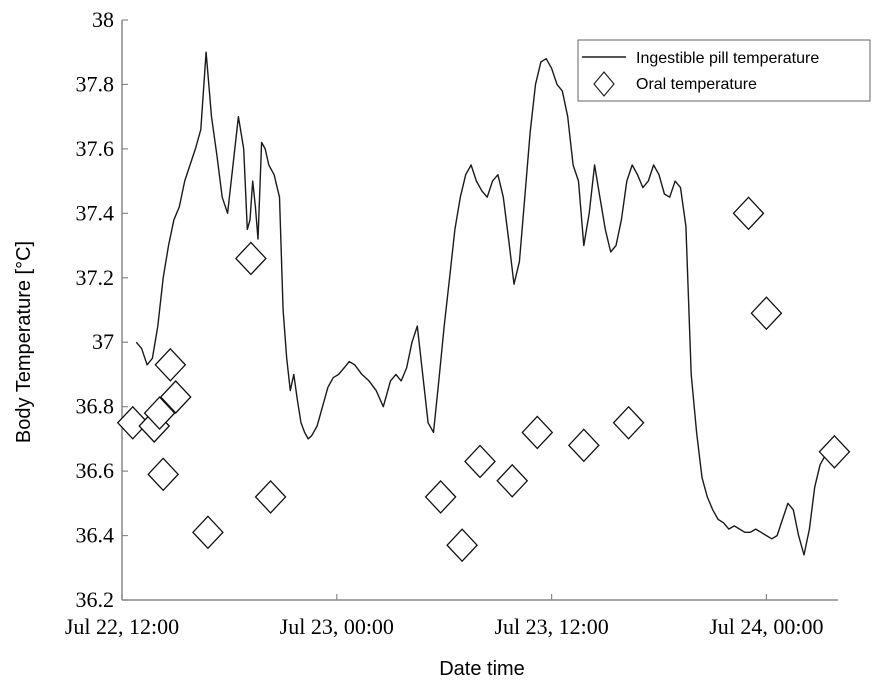  Describe the element at coordinates (95, 83) in the screenshot. I see `y-tick-label: 37.8` at that location.